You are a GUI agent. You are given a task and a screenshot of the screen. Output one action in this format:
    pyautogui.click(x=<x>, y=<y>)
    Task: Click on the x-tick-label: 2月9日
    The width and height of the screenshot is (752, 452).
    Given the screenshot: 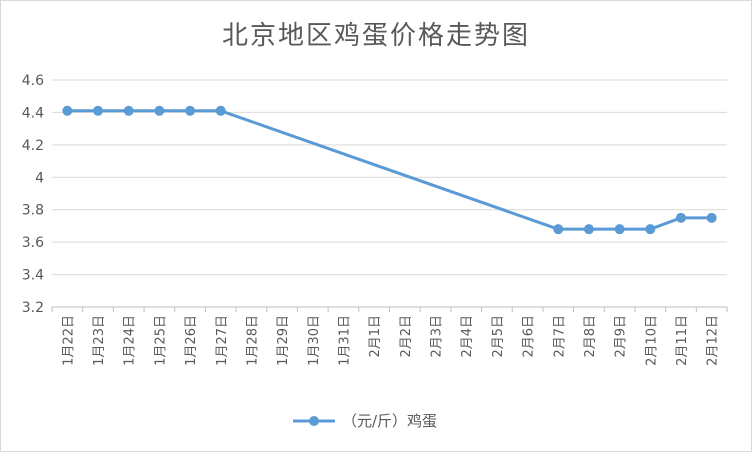 What is the action you would take?
    pyautogui.click(x=621, y=336)
    